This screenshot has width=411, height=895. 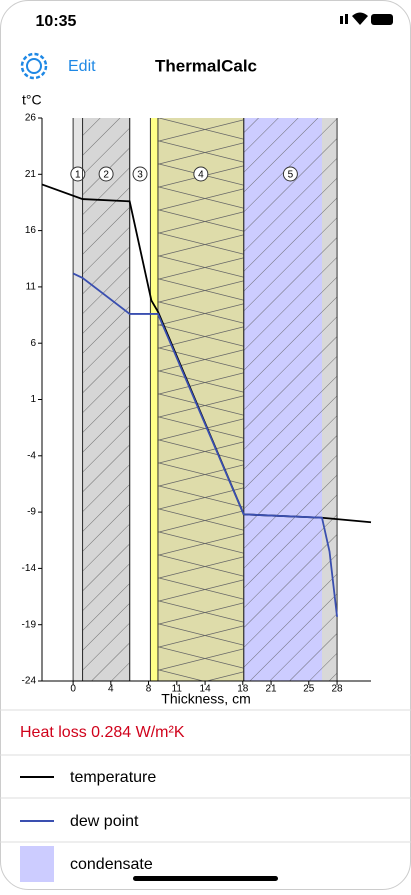 I want to click on x-tick-label: 0, so click(x=73, y=689).